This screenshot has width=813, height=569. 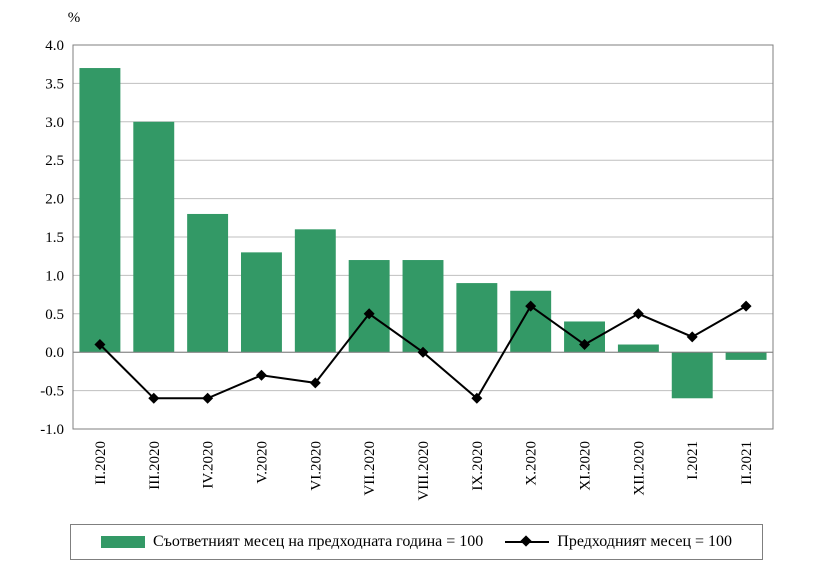 I want to click on y-tick-label: 1.5, so click(x=54, y=238).